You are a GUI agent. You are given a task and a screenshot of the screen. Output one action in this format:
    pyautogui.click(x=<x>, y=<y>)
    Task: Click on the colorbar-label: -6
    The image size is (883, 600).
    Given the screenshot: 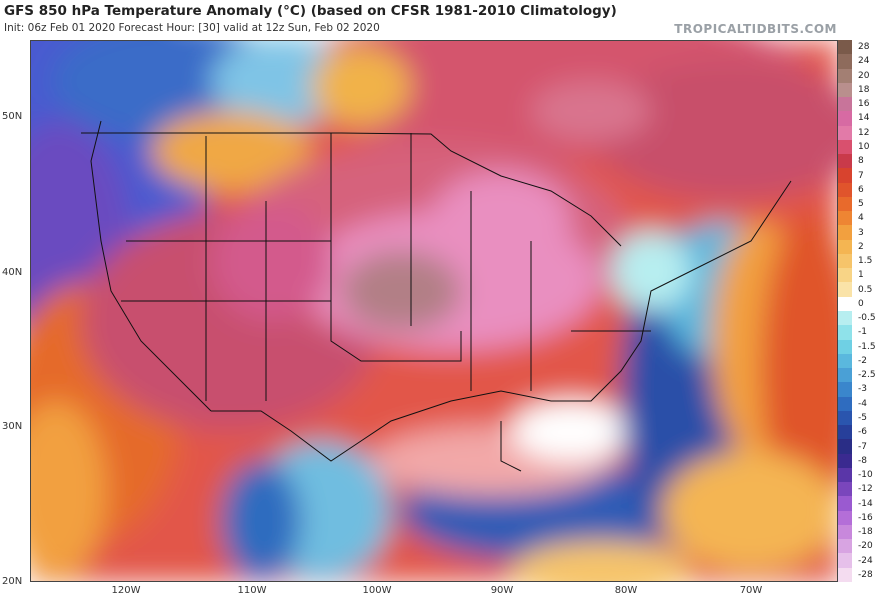 What is the action you would take?
    pyautogui.click(x=862, y=432)
    